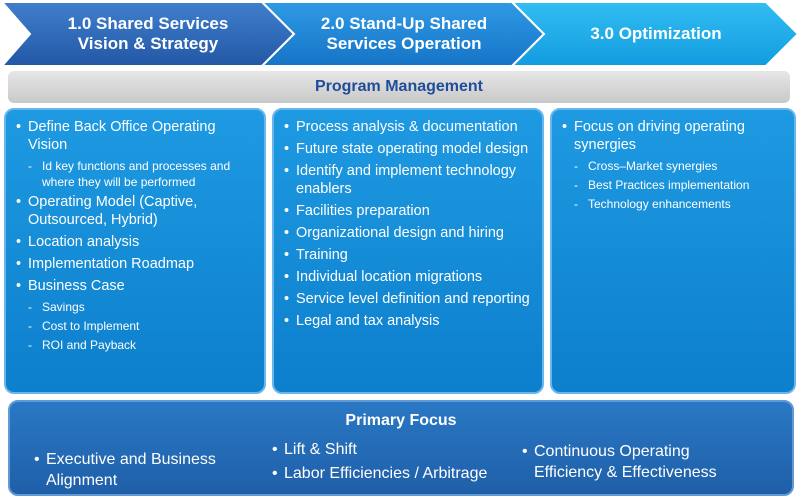 Image resolution: width=800 pixels, height=500 pixels. I want to click on bullet-label: Service level definition and reporting, so click(413, 299).